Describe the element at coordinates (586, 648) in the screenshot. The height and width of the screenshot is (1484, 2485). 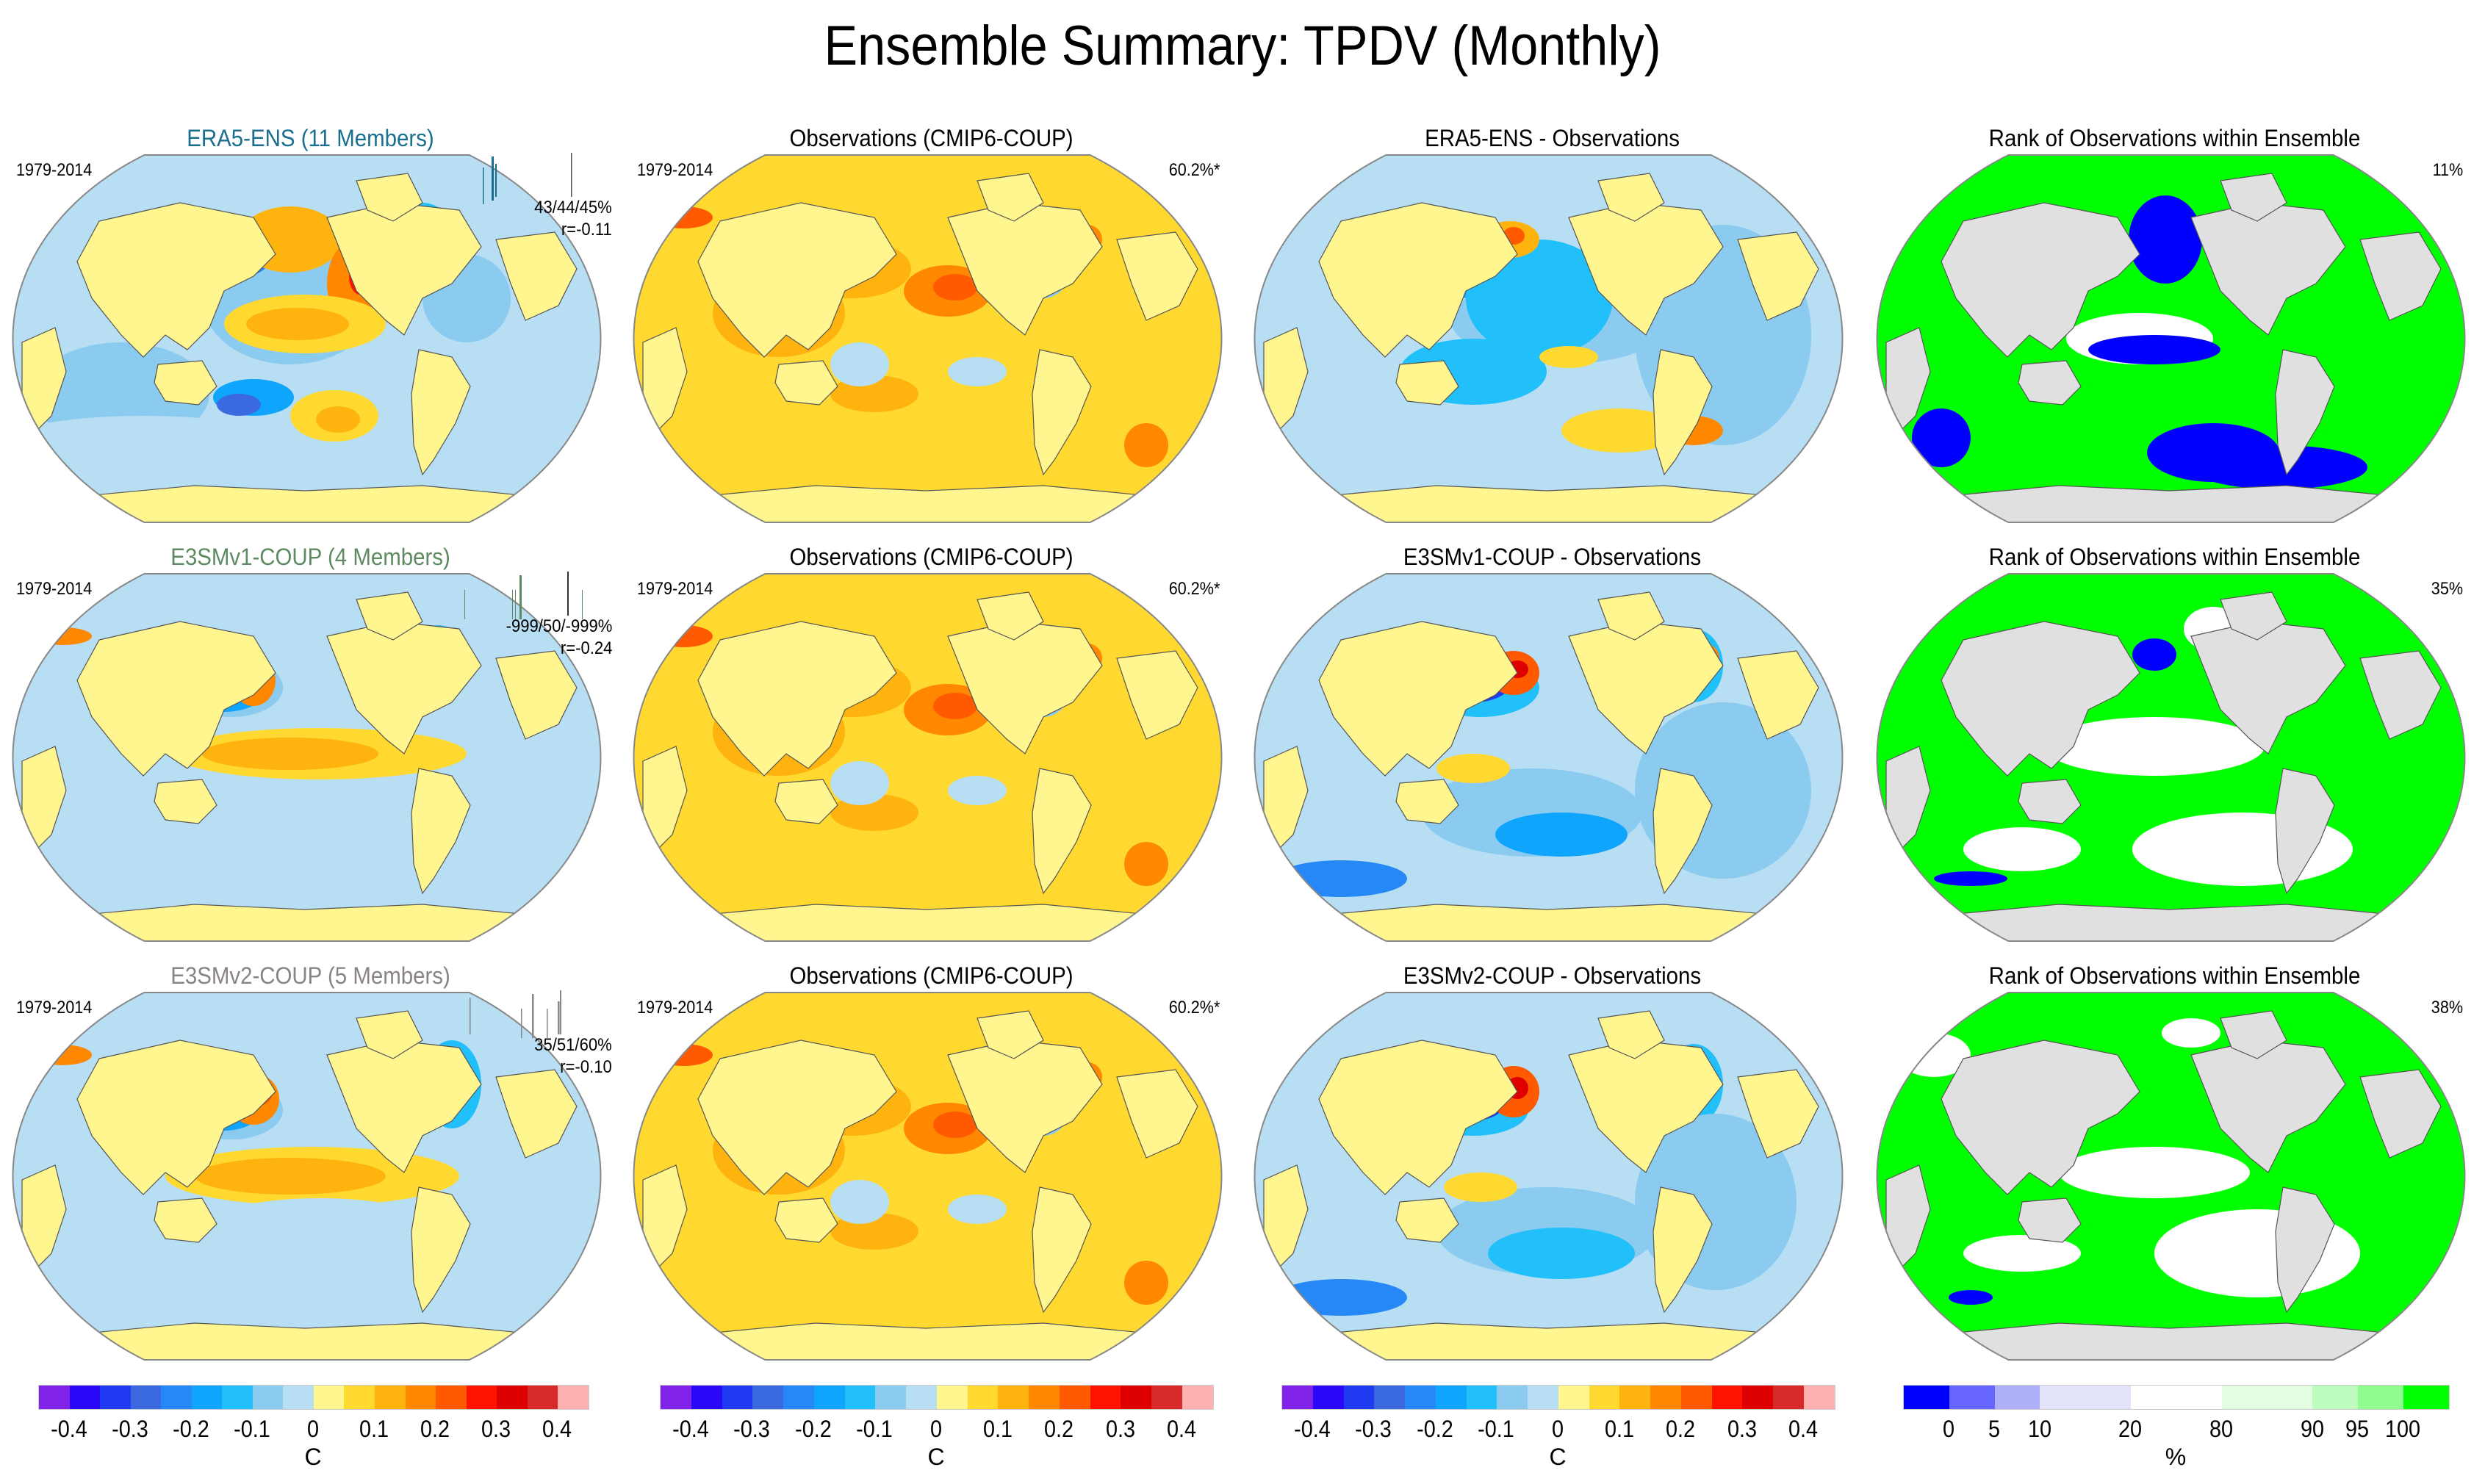
I see `correlation-value: r=-0.24` at that location.